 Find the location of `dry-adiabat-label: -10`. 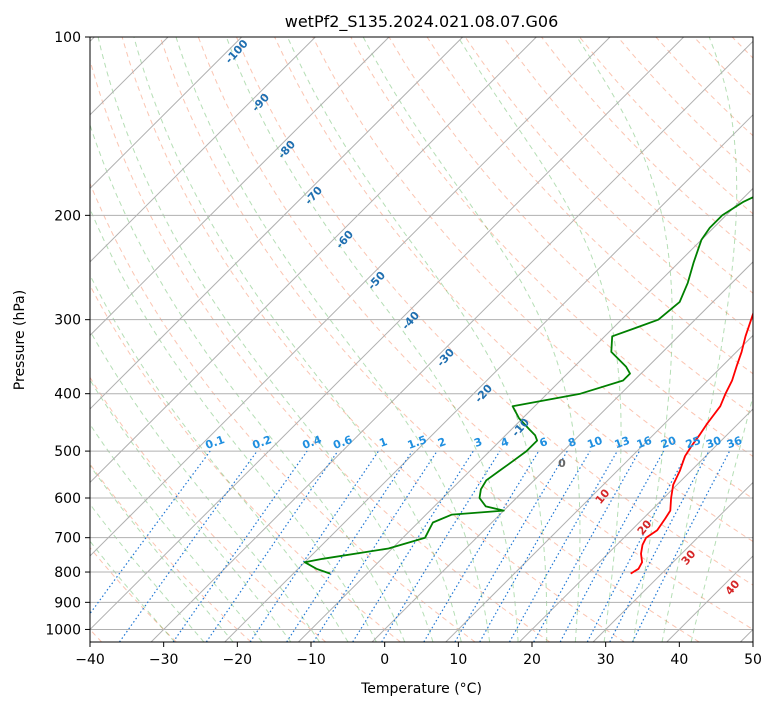

dry-adiabat-label: -10 is located at coordinates (520, 428).